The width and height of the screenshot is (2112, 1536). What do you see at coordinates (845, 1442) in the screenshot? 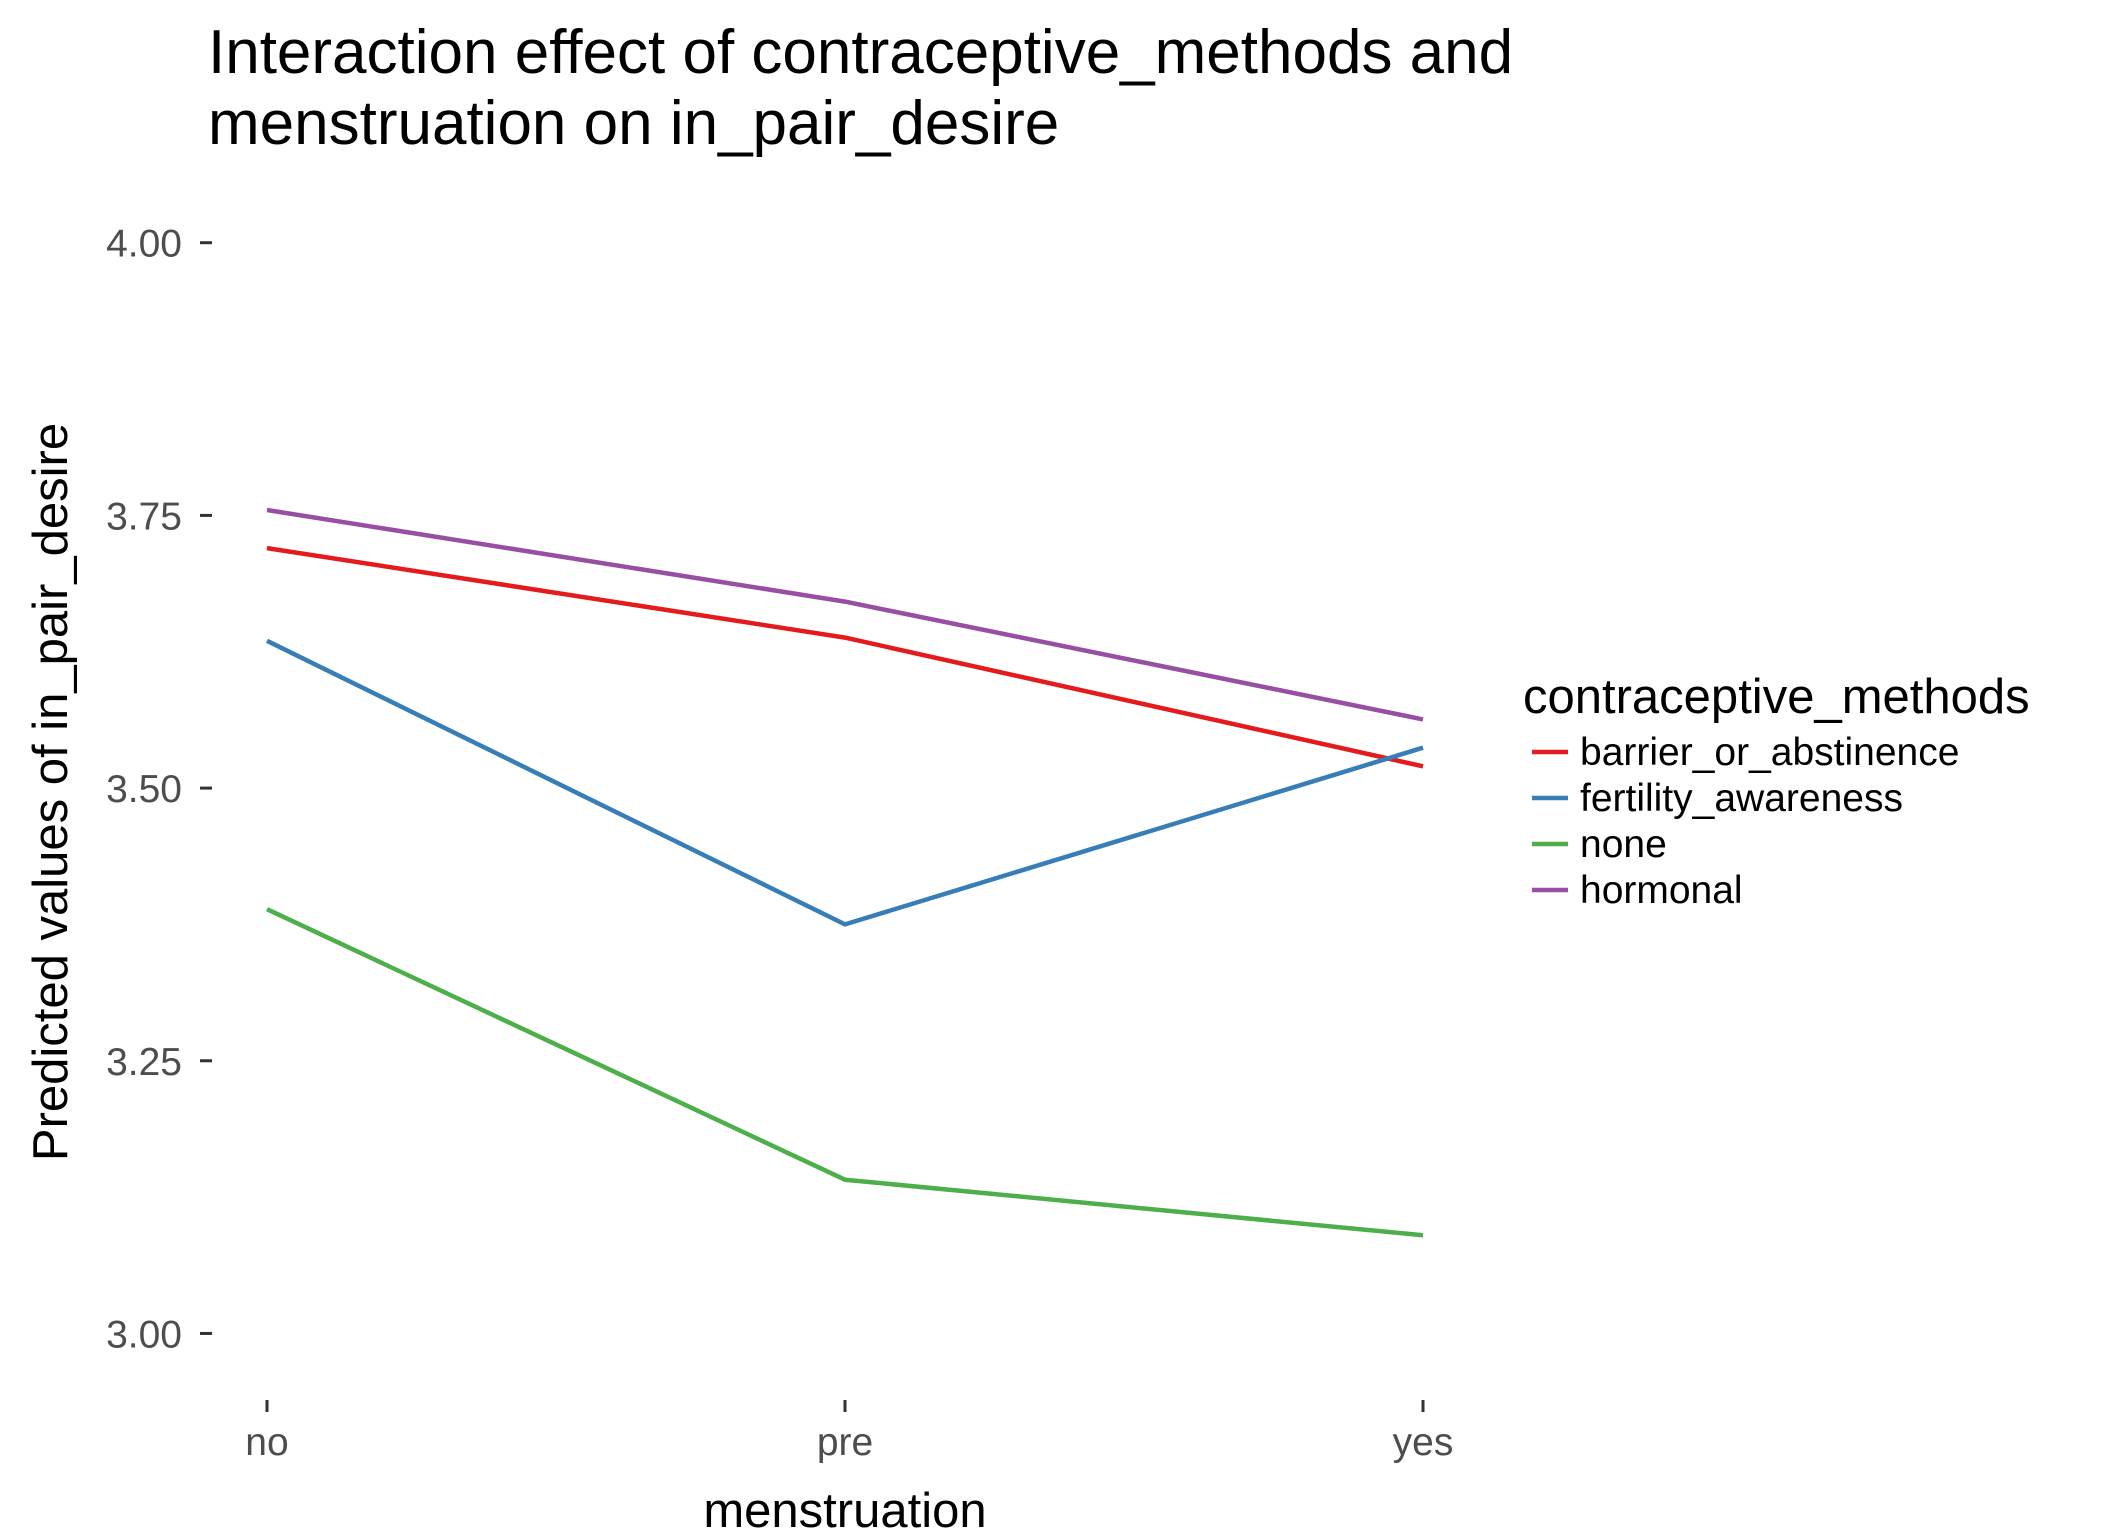
I see `x-tick-label-pre: pre` at bounding box center [845, 1442].